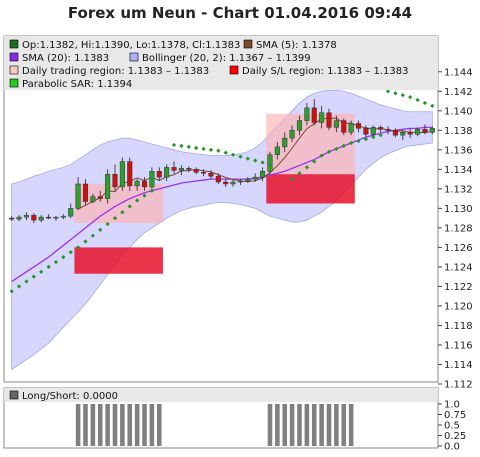 The height and width of the screenshot is (457, 480). Describe the element at coordinates (296, 45) in the screenshot. I see `legend-sma5: SMA (5): 1.1378` at that location.